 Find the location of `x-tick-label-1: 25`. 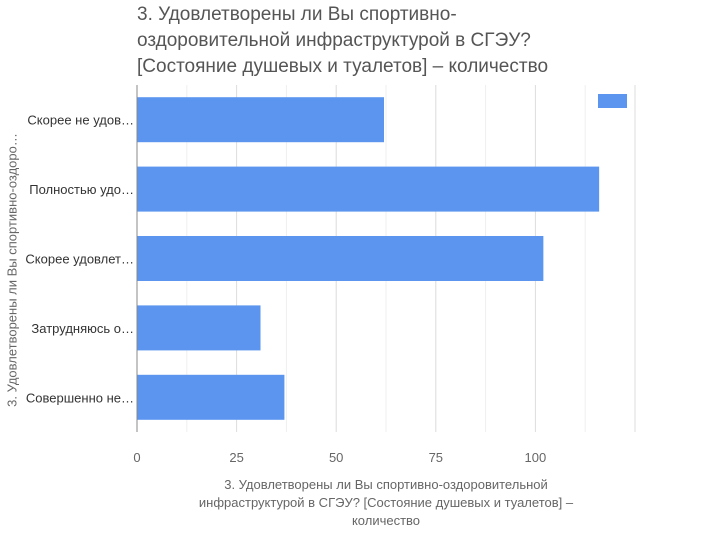

x-tick-label-1: 25 is located at coordinates (236, 457).